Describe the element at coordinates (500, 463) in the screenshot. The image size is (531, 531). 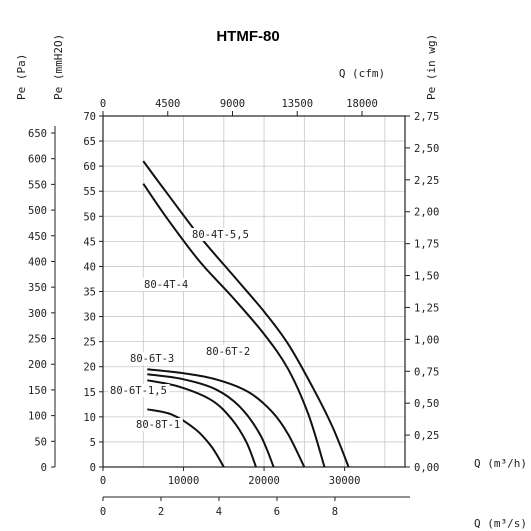
I see `bottom-axis-label-m3h: Q (m³/h)` at that location.